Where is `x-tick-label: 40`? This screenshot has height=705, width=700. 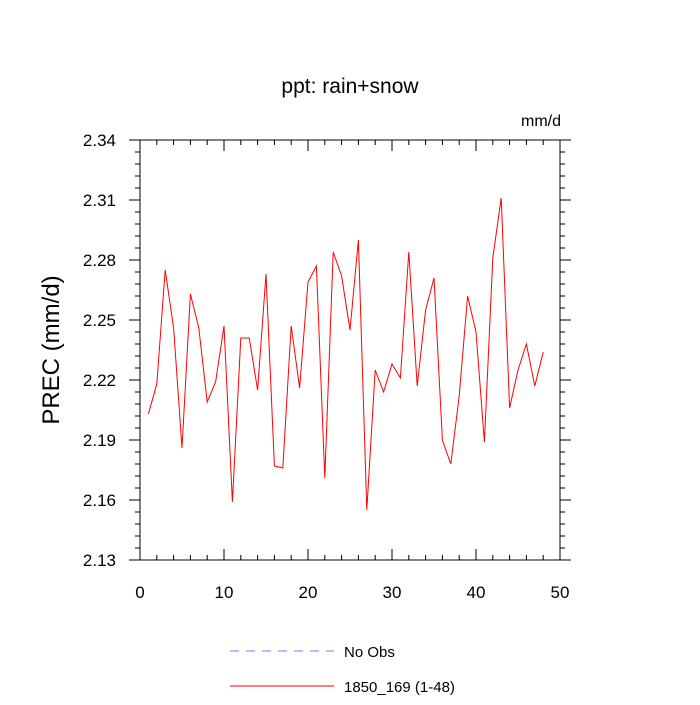 x-tick-label: 40 is located at coordinates (476, 592).